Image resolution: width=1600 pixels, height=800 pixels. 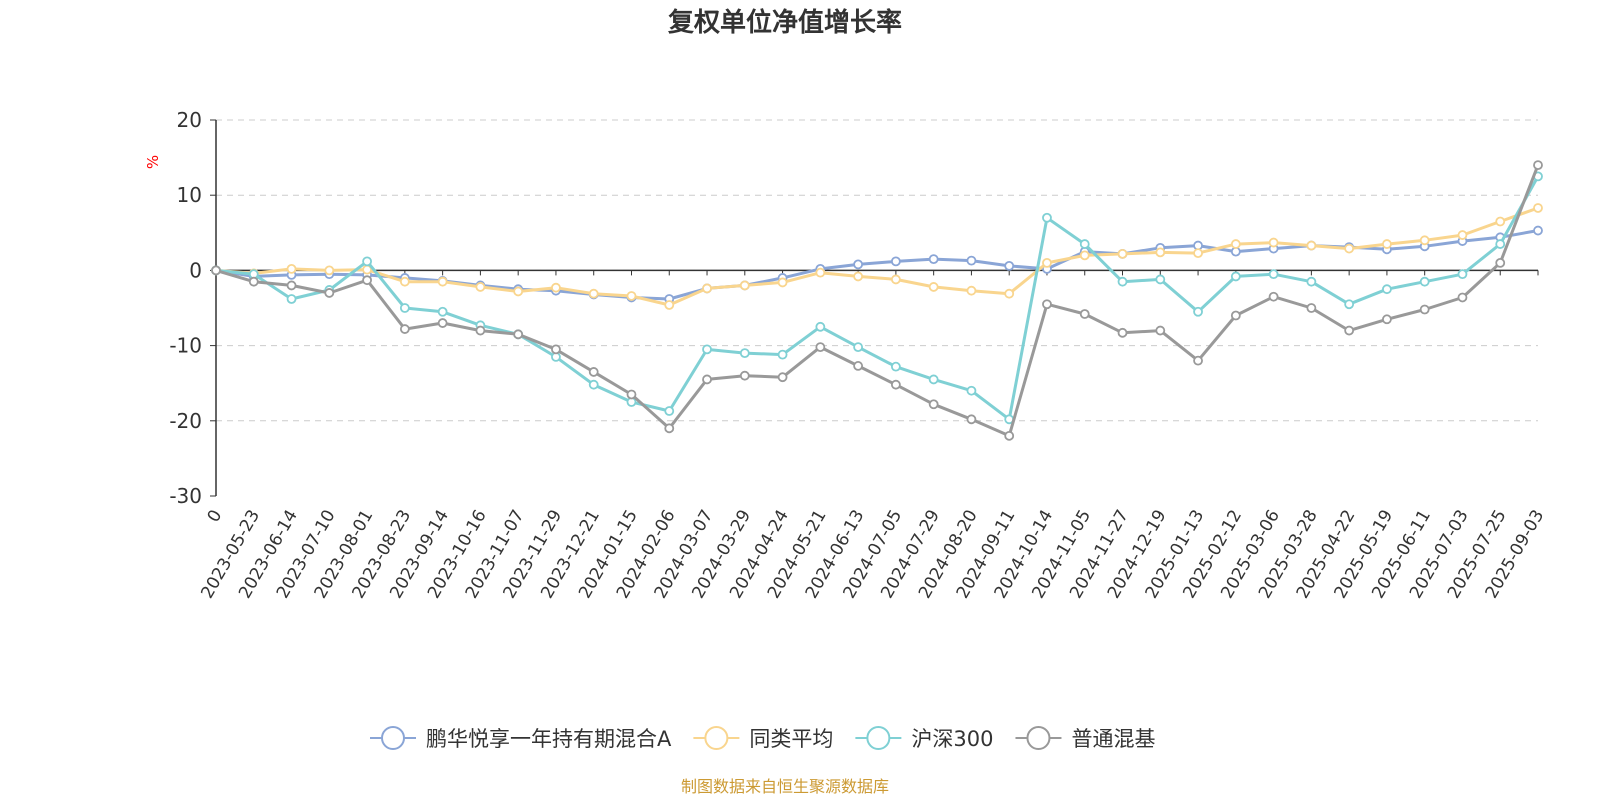 I want to click on x-tick-label: 0, so click(x=215, y=516).